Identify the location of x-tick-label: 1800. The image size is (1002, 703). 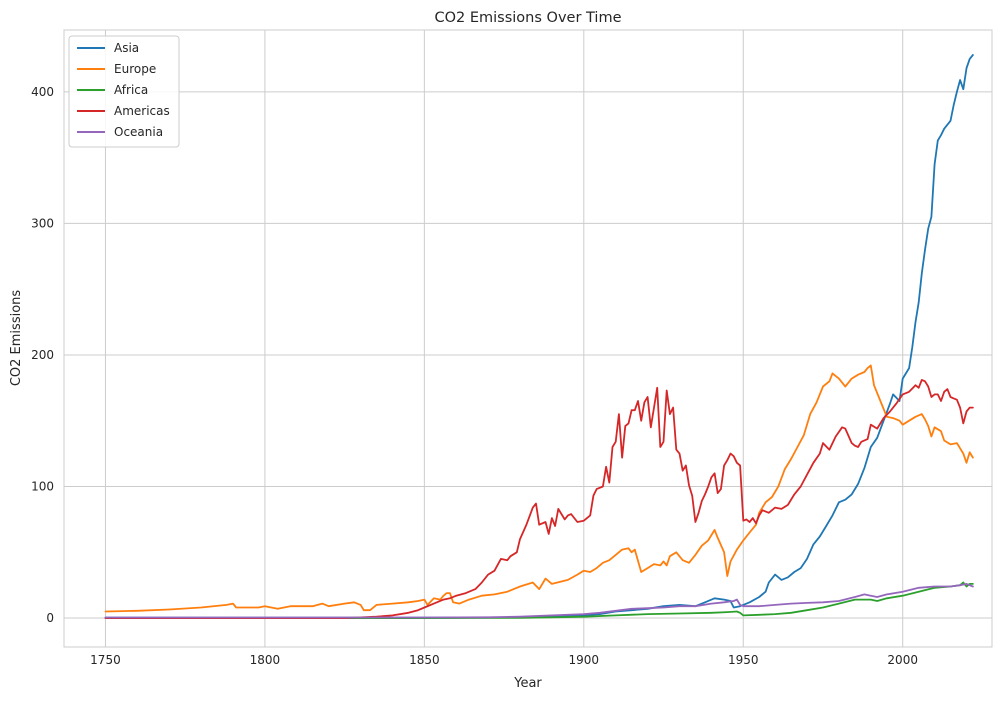
(265, 660).